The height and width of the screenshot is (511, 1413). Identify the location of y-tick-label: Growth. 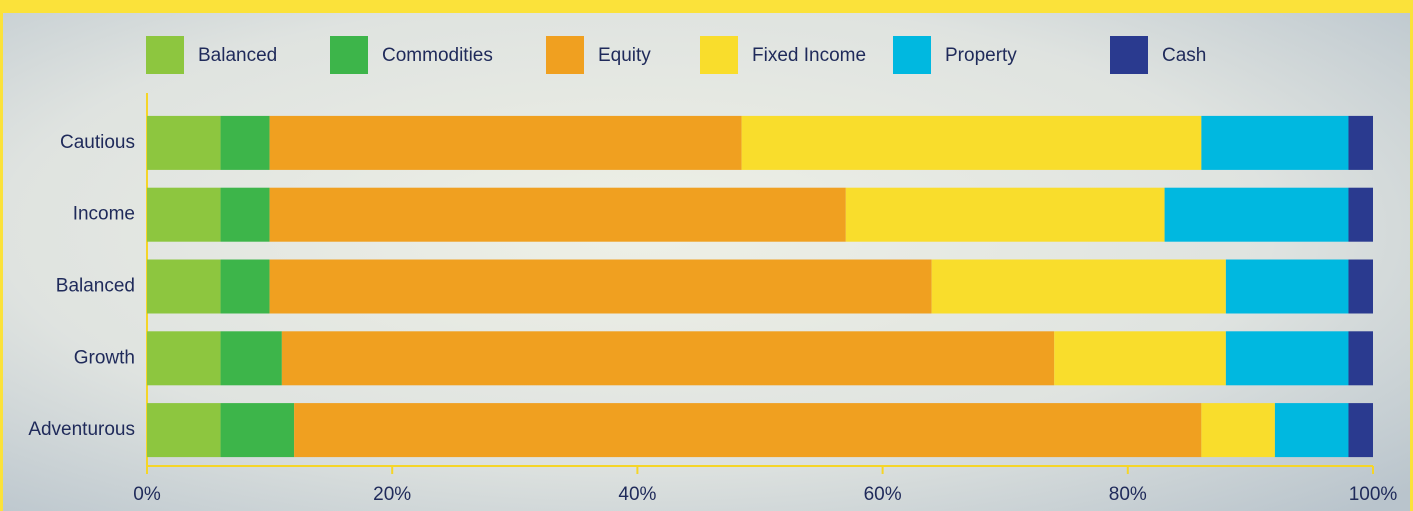
(104, 357).